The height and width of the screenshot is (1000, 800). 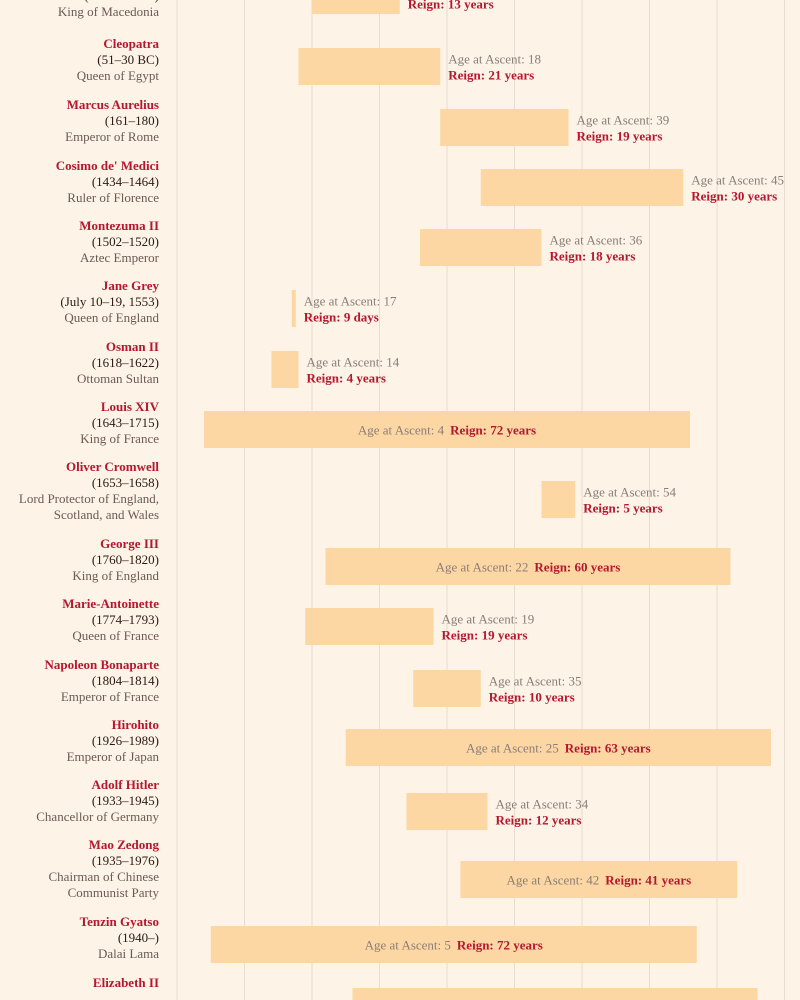 I want to click on ruler-dates: (1933–1945), so click(x=125, y=800).